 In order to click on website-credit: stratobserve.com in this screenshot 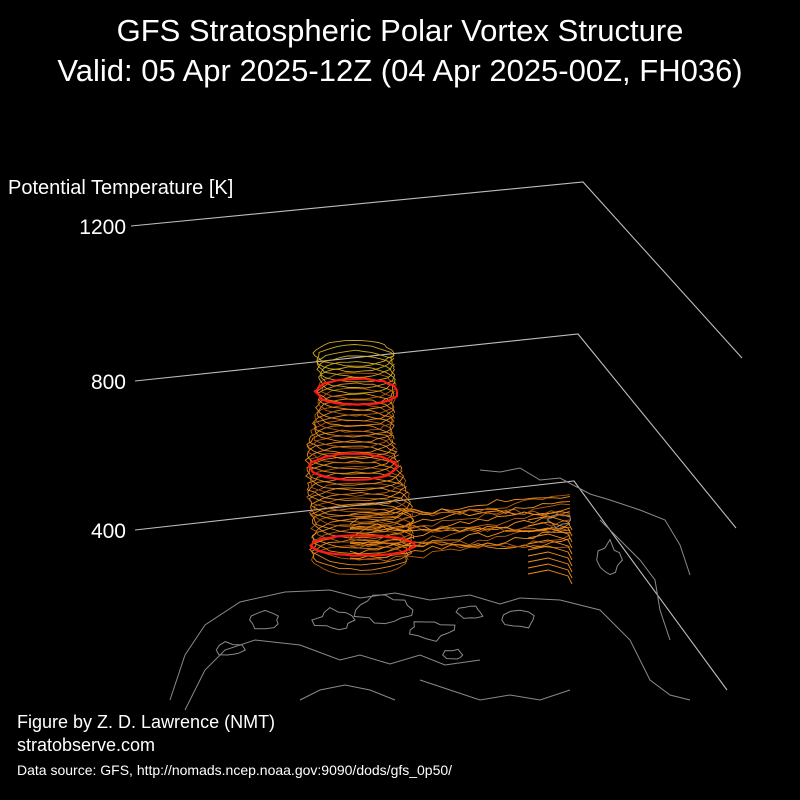, I will do `click(86, 745)`.